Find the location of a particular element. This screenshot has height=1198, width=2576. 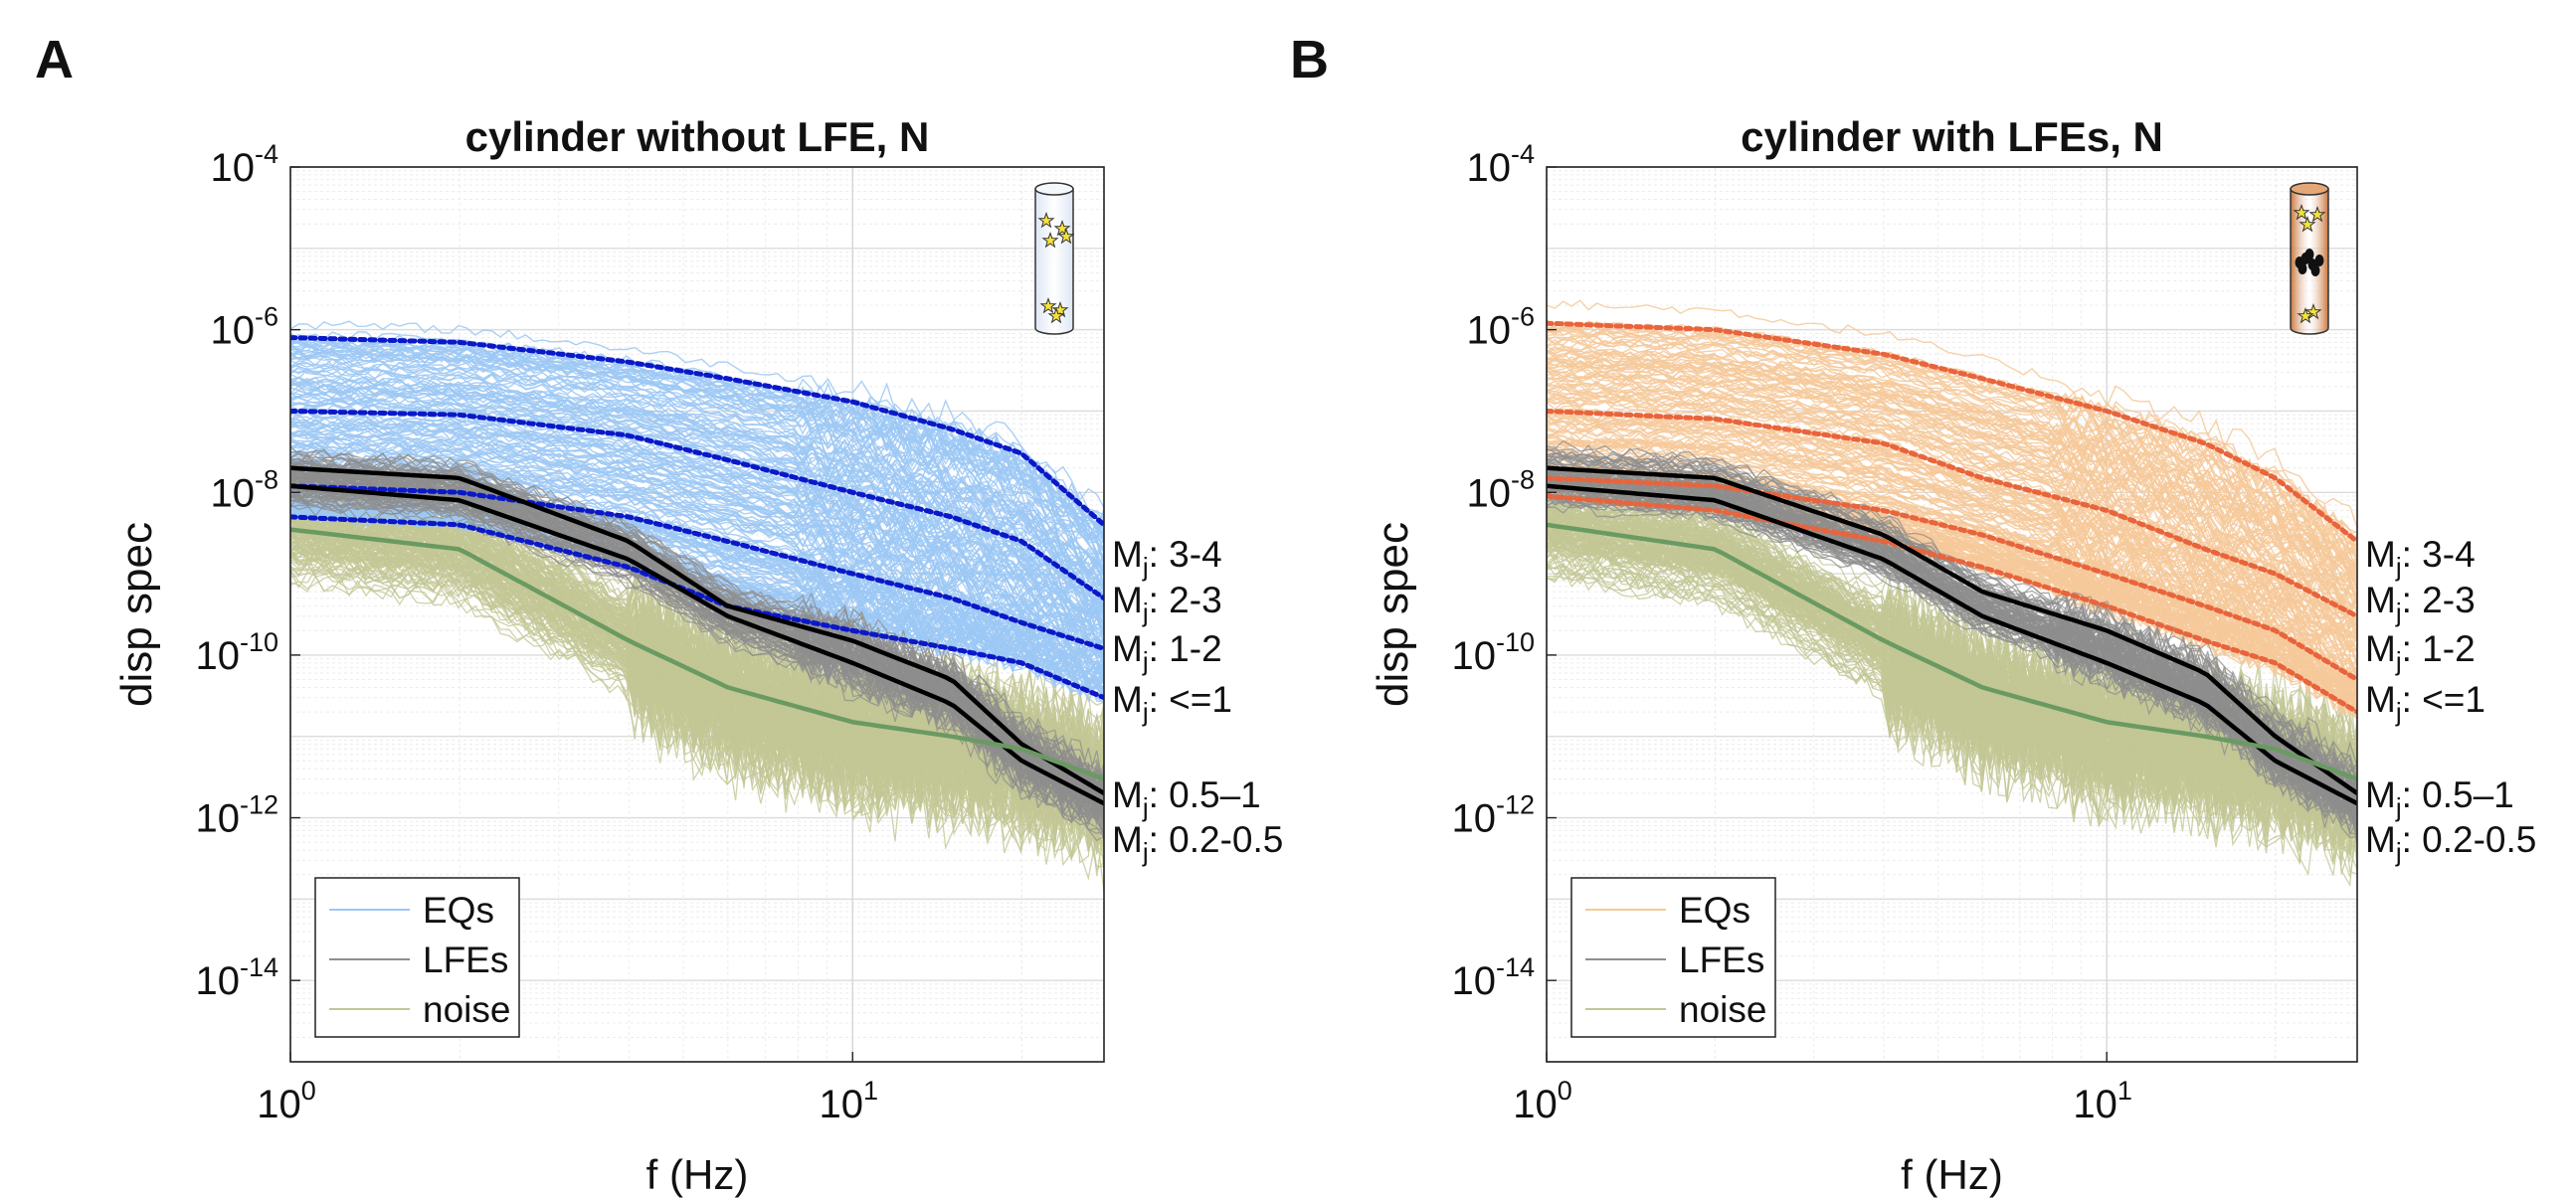

y-tick-exp: -8 is located at coordinates (1523, 479).